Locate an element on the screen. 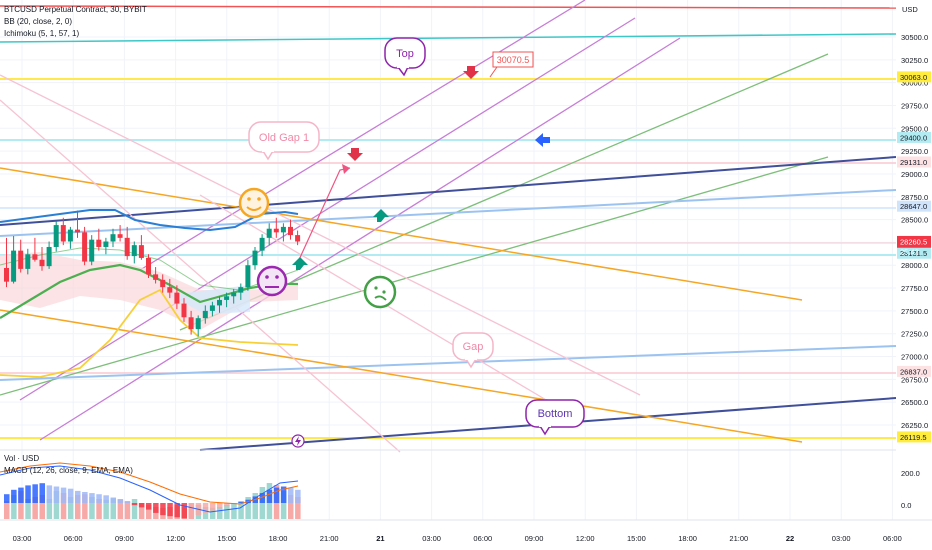  green-confused-face-icon is located at coordinates (380, 292).